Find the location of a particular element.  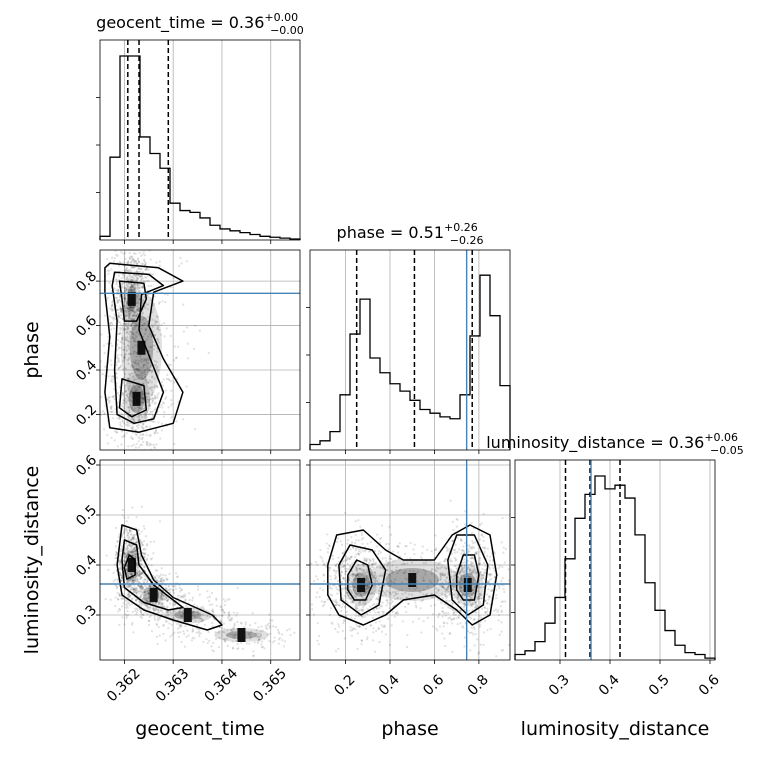

hist-frame-luminosity_distance is located at coordinates (615, 560).